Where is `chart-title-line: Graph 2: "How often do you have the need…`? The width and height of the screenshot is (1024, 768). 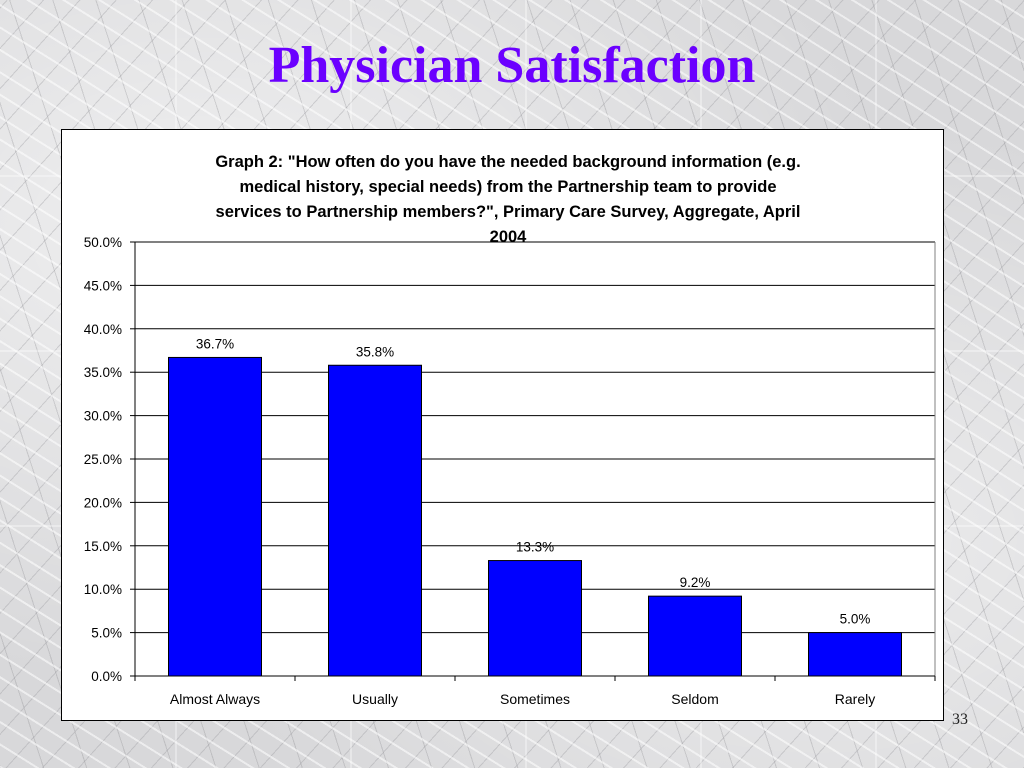
chart-title-line: Graph 2: "How often do you have the need… is located at coordinates (507, 162).